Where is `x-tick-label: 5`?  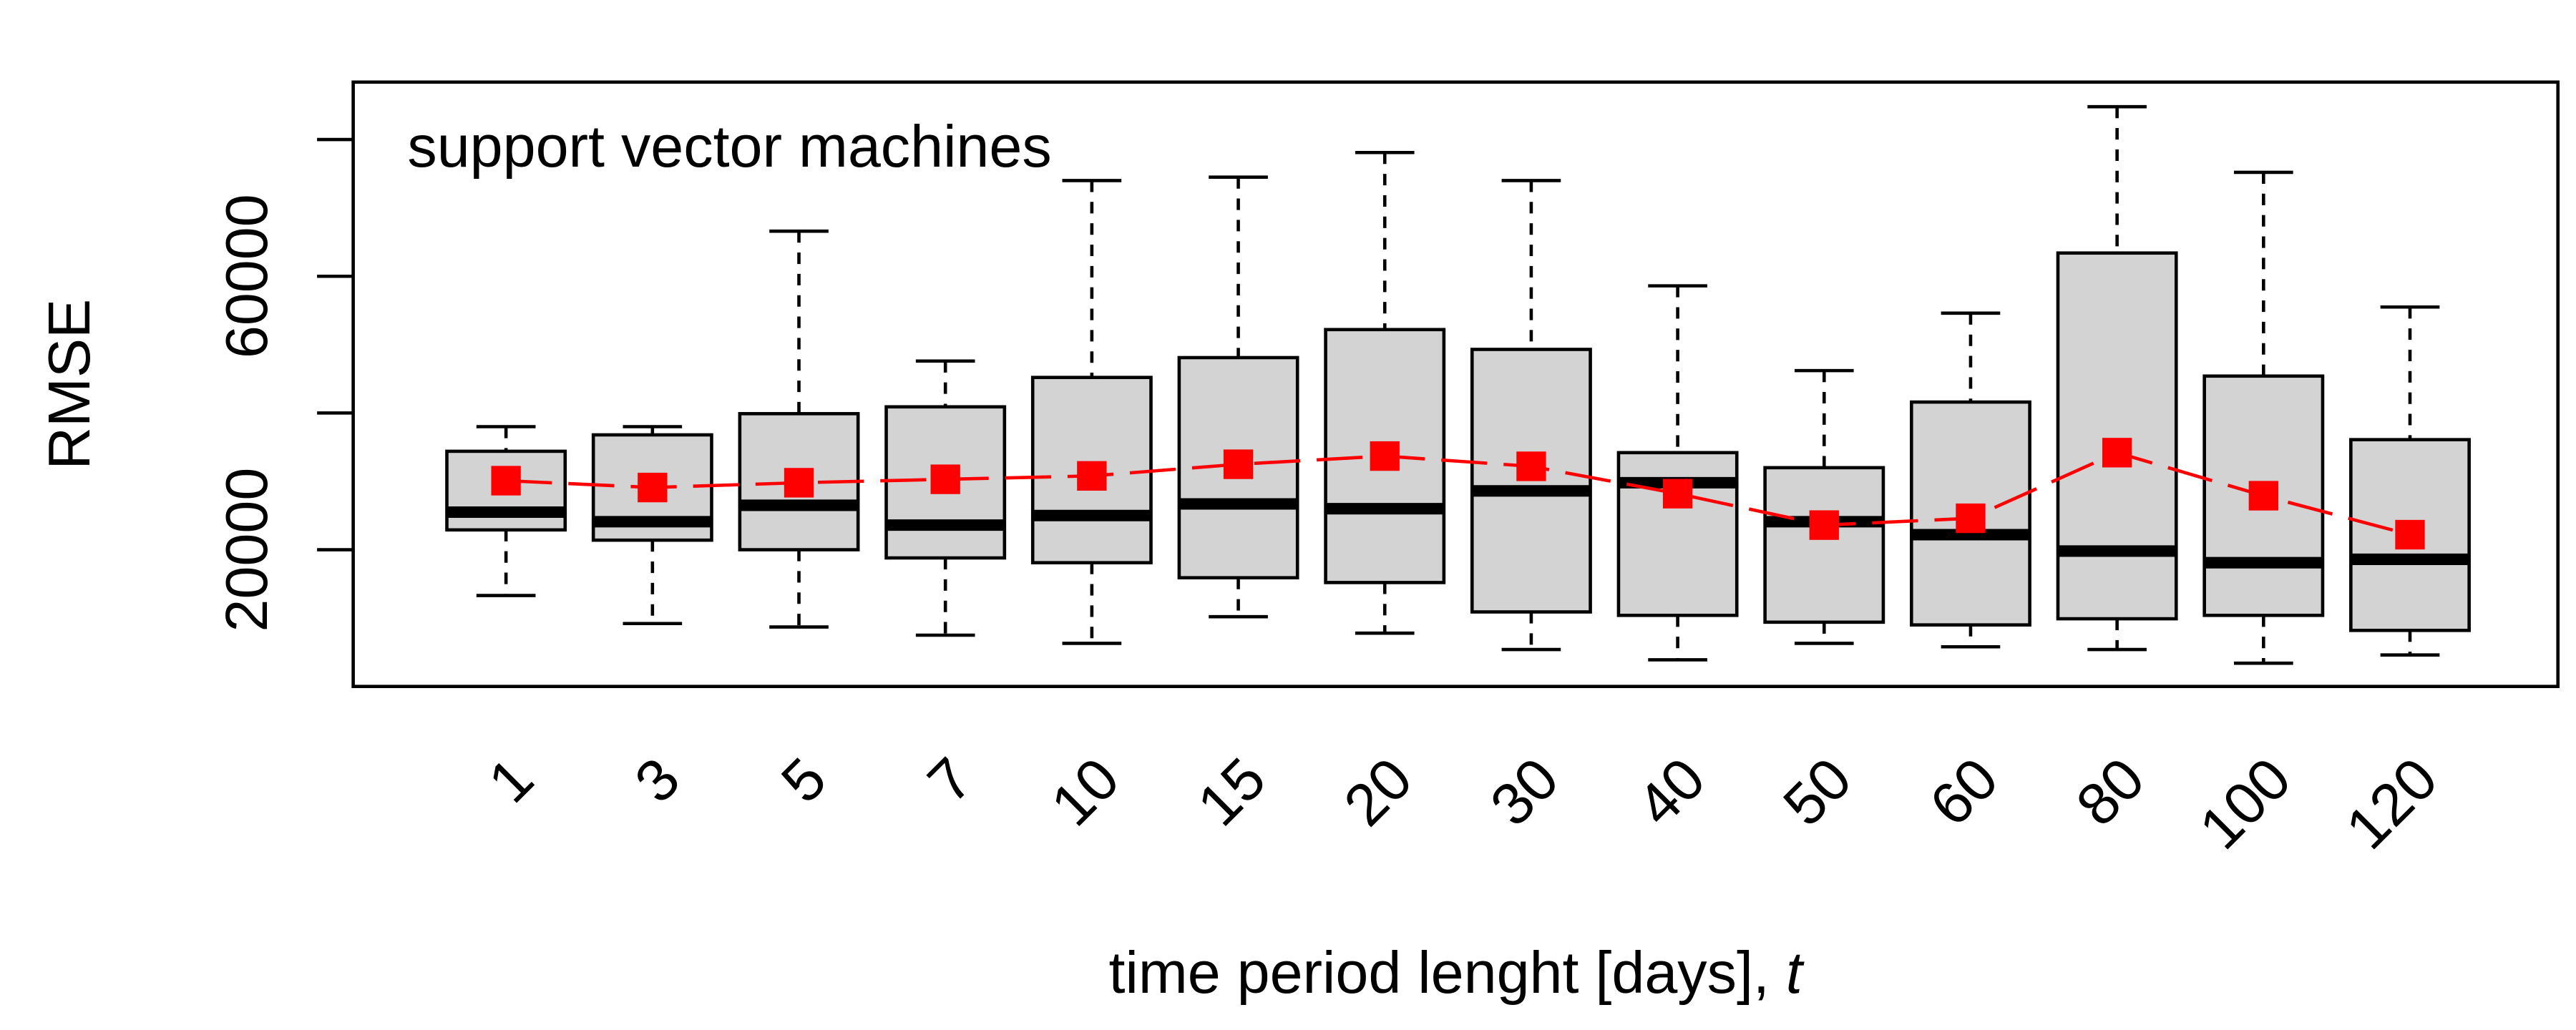 x-tick-label: 5 is located at coordinates (804, 780).